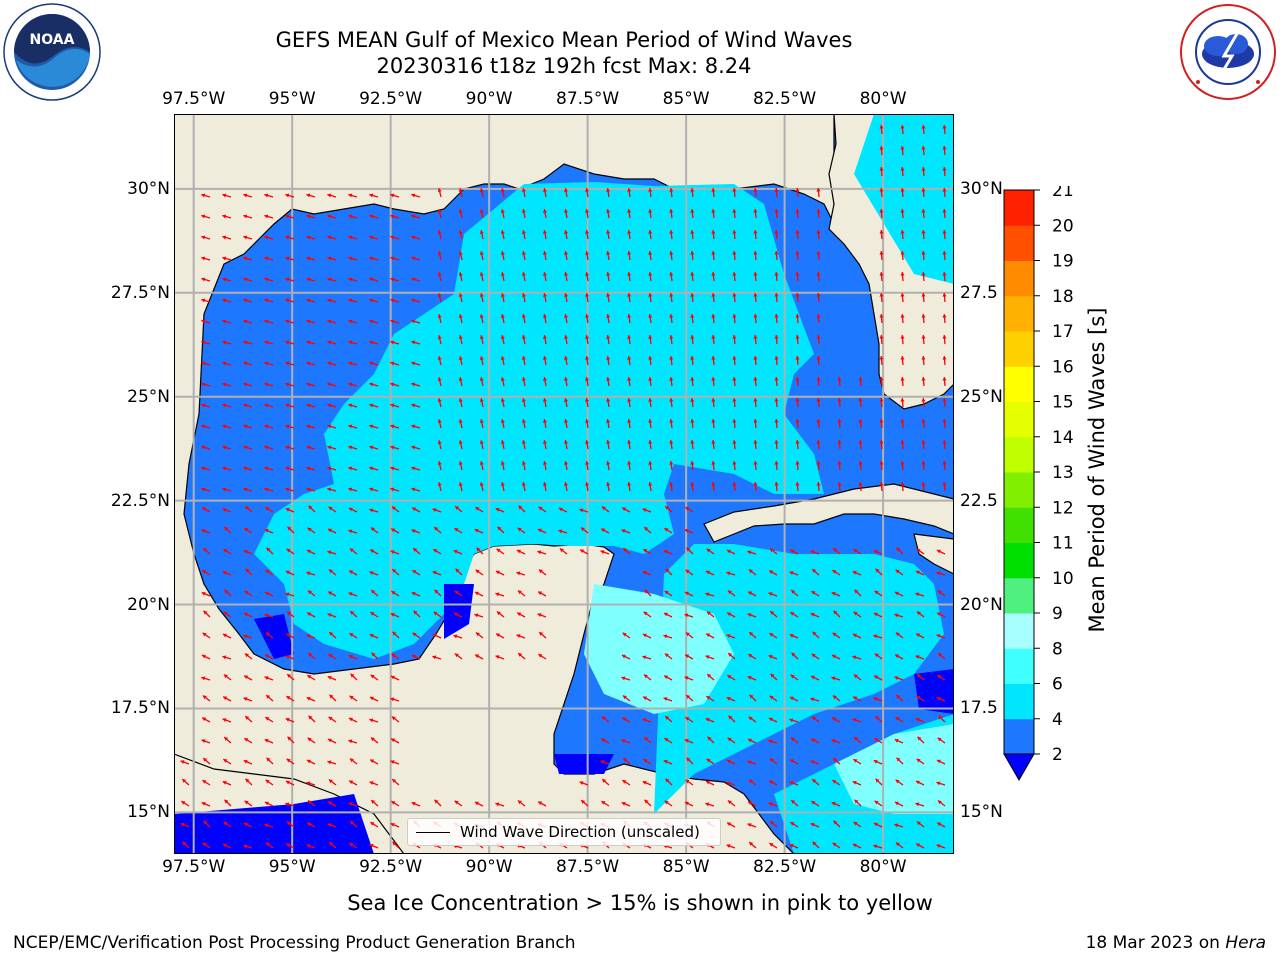 Image resolution: width=1280 pixels, height=960 pixels. I want to click on chart-subtitle: 20230316 t18z 192h fcst Max: 8.24, so click(564, 66).